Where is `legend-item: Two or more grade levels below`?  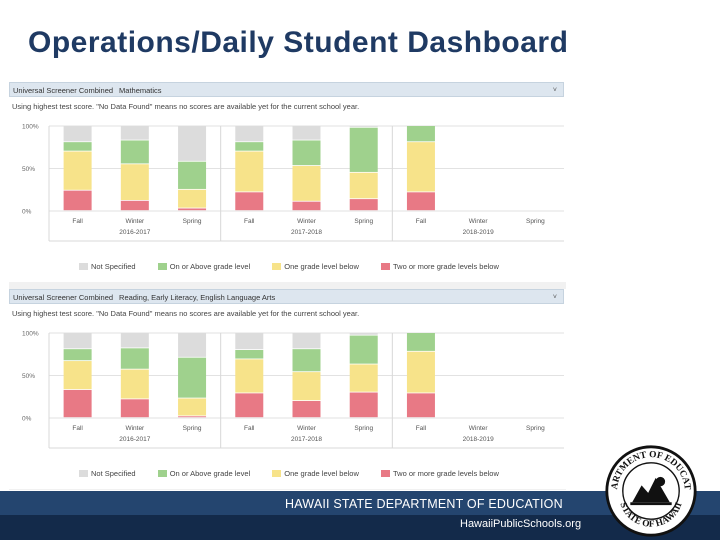
legend-item: Two or more grade levels below is located at coordinates (440, 473).